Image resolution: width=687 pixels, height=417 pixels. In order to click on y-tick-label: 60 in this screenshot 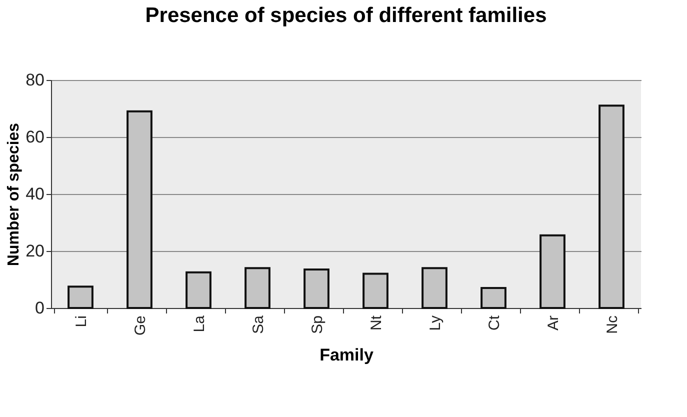, I will do `click(35, 137)`.